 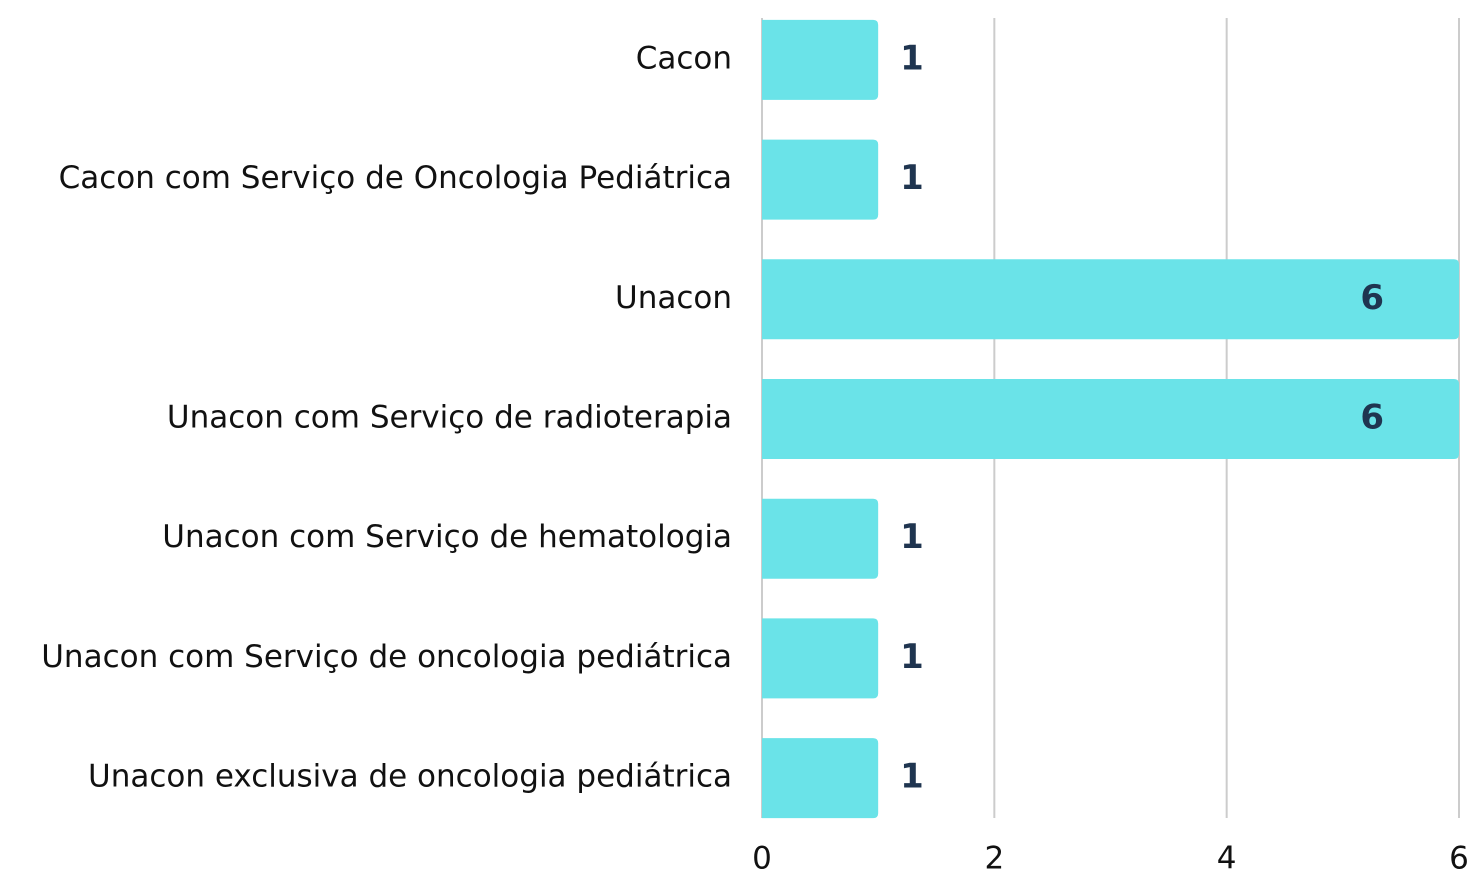 What do you see at coordinates (994, 859) in the screenshot?
I see `x-tick-label: 2` at bounding box center [994, 859].